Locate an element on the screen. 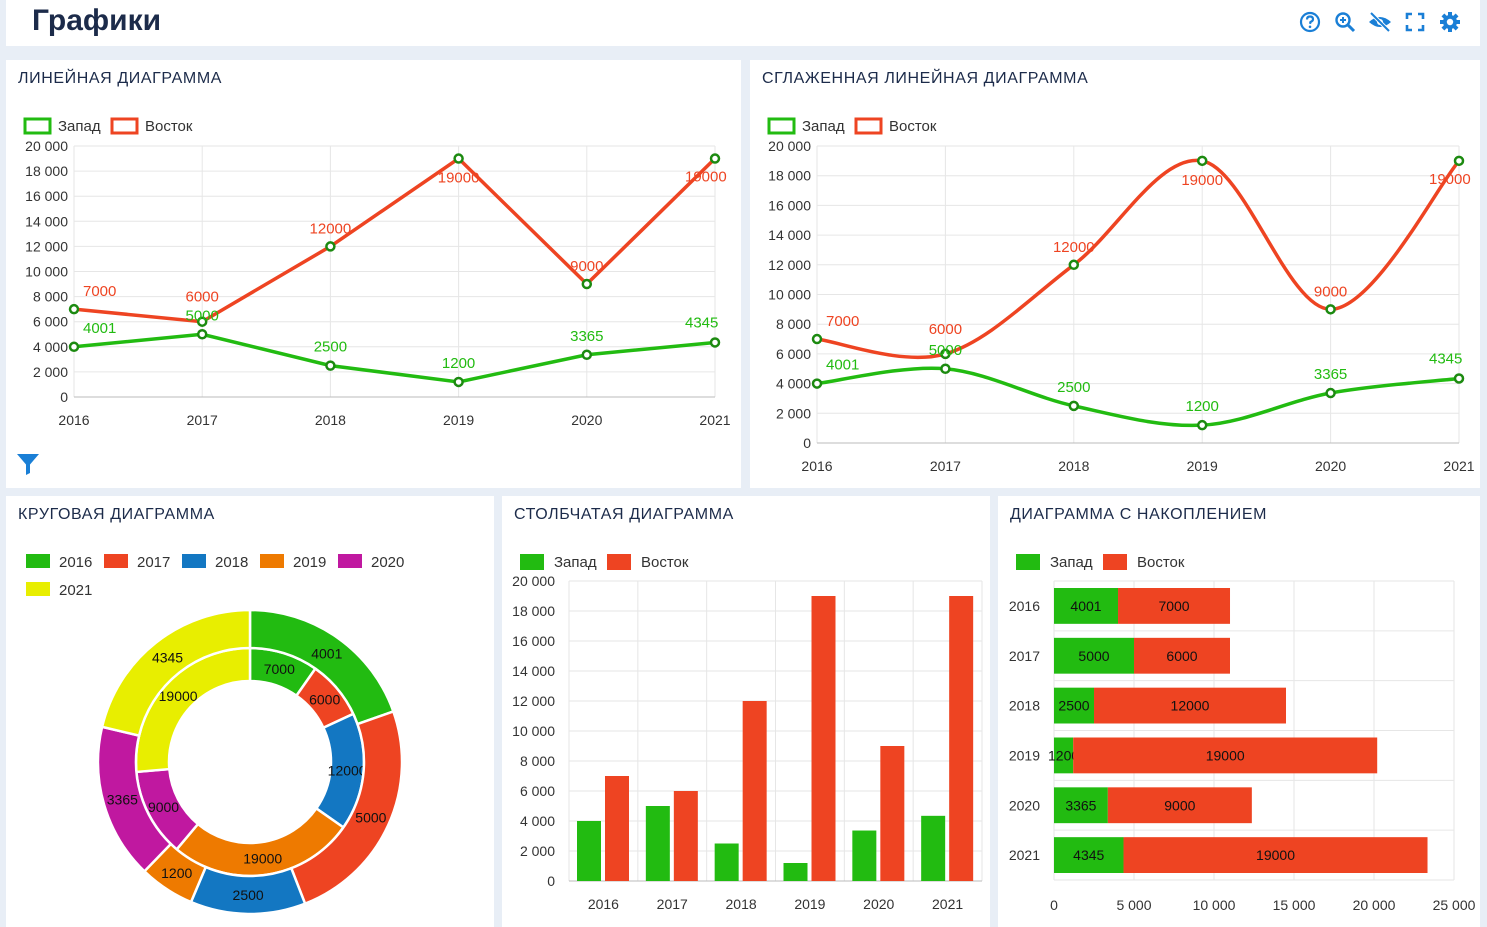 Image resolution: width=1487 pixels, height=927 pixels. y-tick-label: 14 000 is located at coordinates (533, 671).